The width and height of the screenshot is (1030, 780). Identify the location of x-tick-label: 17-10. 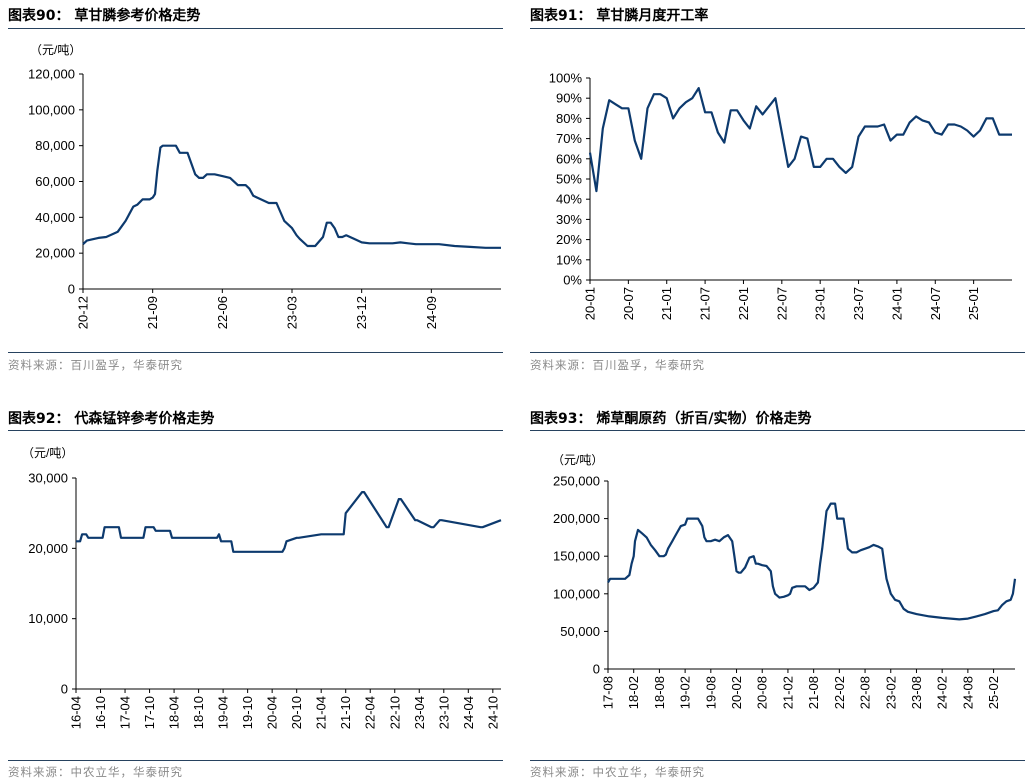
(149, 712).